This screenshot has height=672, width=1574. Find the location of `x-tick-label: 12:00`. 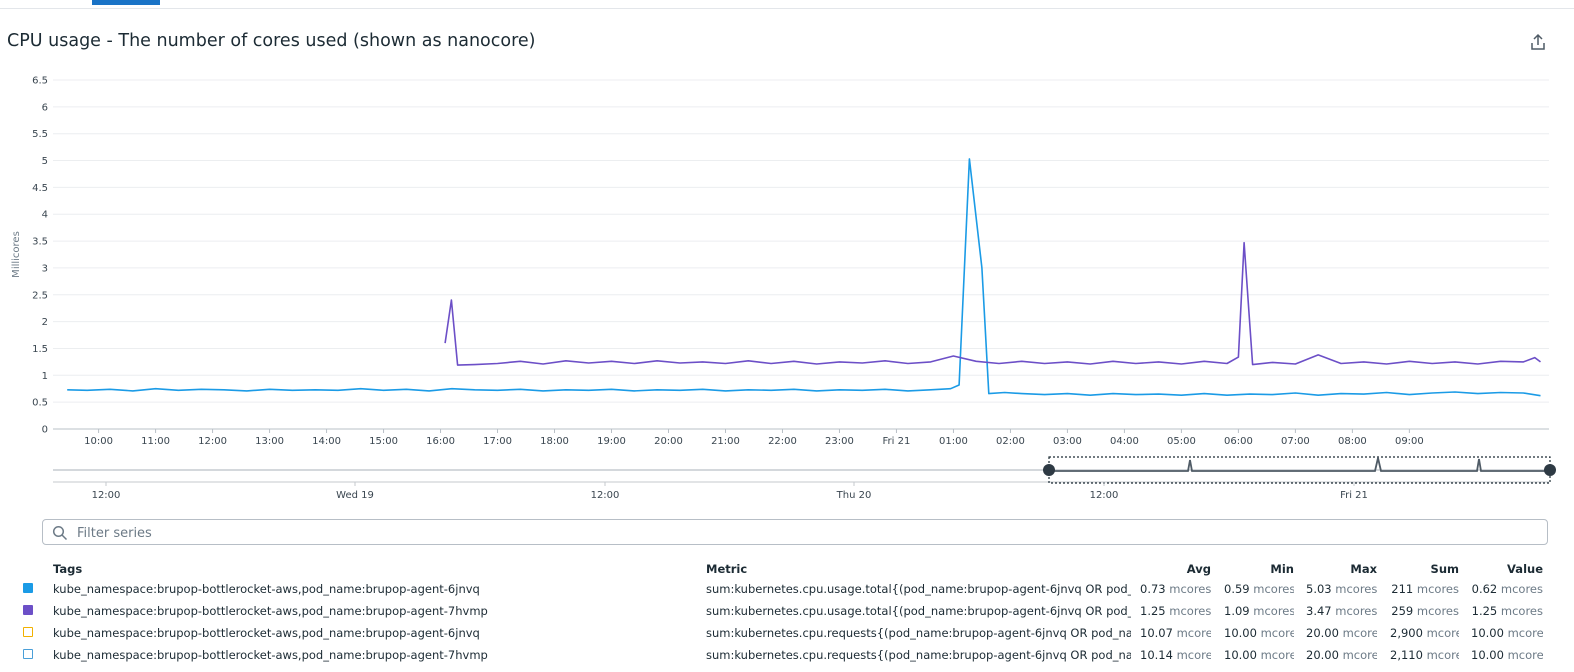

x-tick-label: 12:00 is located at coordinates (212, 441).